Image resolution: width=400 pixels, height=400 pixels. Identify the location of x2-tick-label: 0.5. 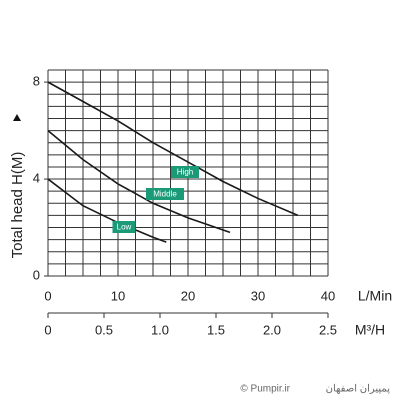
(104, 329).